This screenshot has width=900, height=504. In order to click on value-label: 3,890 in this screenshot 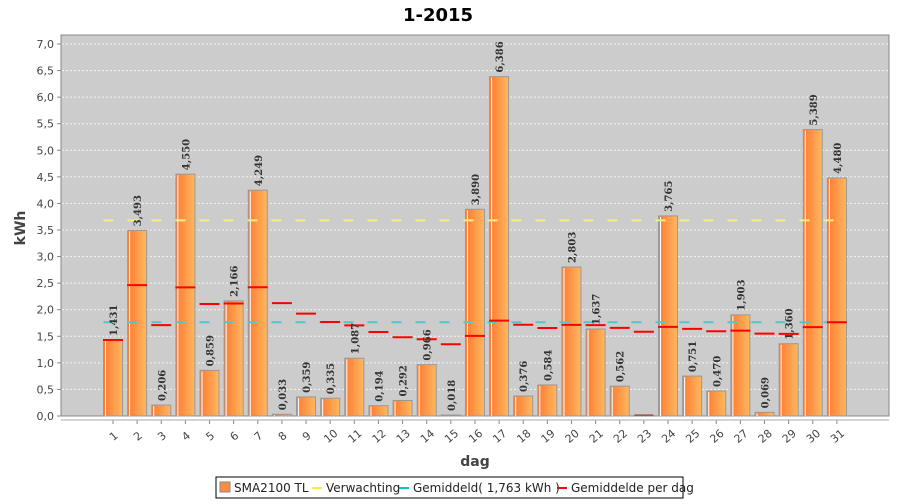, I will do `click(476, 189)`.